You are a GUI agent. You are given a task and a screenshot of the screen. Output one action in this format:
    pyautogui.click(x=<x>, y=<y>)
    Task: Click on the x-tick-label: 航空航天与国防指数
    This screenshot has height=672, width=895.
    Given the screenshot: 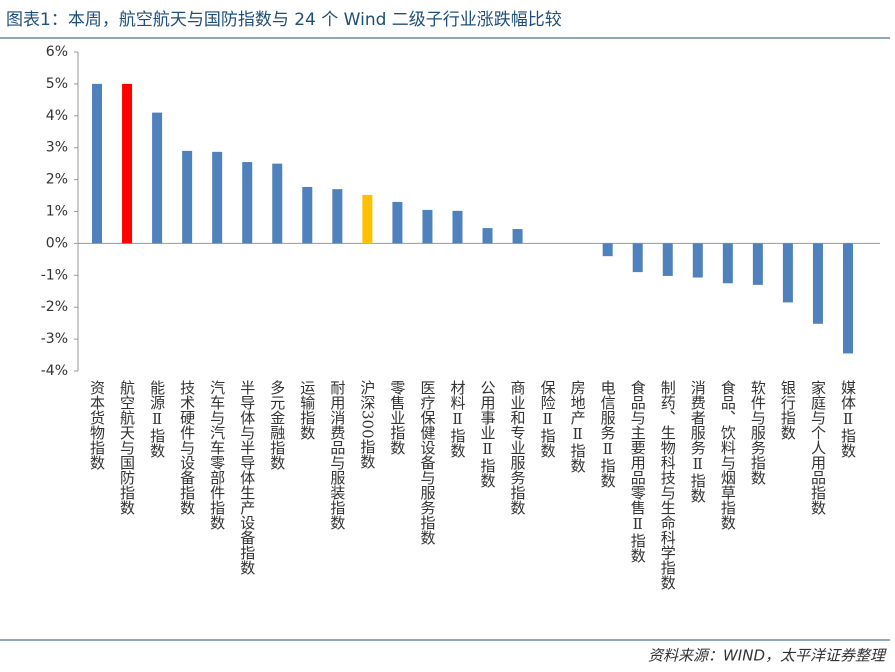 What is the action you would take?
    pyautogui.click(x=127, y=447)
    